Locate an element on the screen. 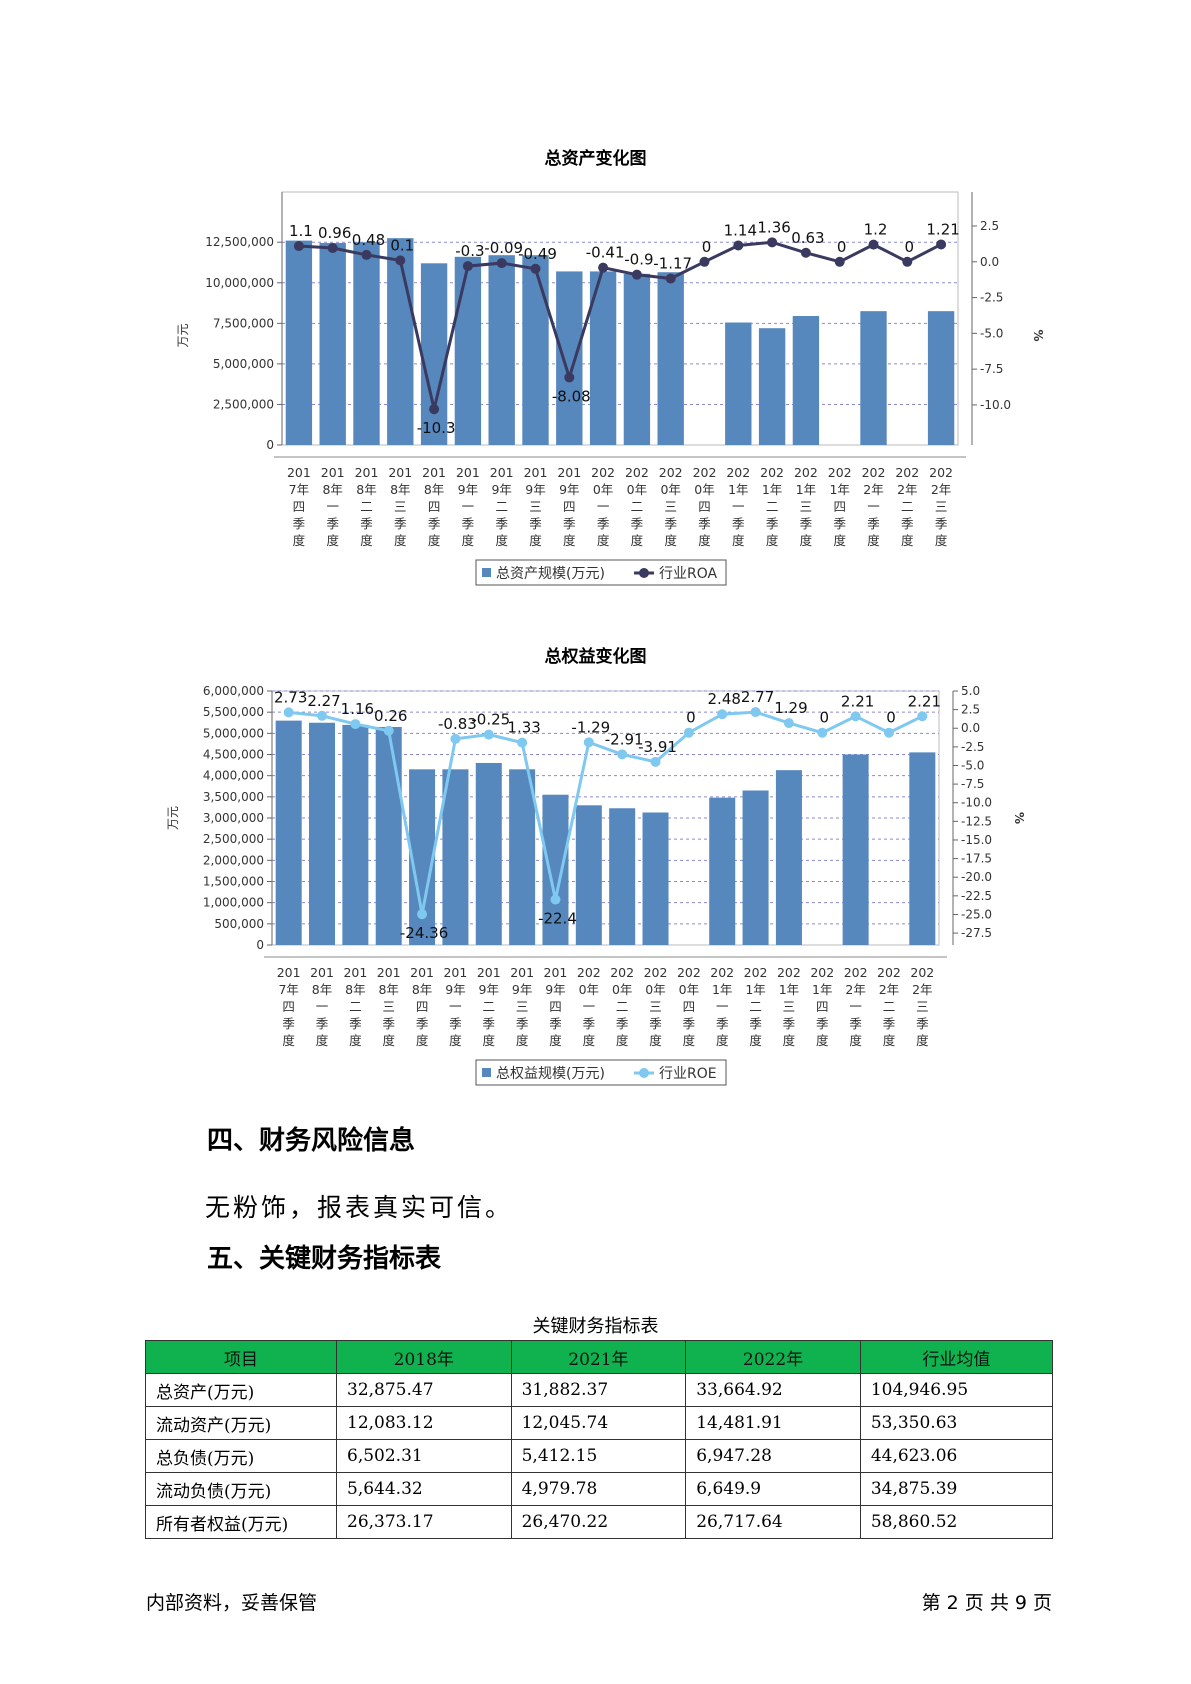 This screenshot has width=1191, height=1684. x-tick-label: 201 9年二季度 is located at coordinates (489, 1006).